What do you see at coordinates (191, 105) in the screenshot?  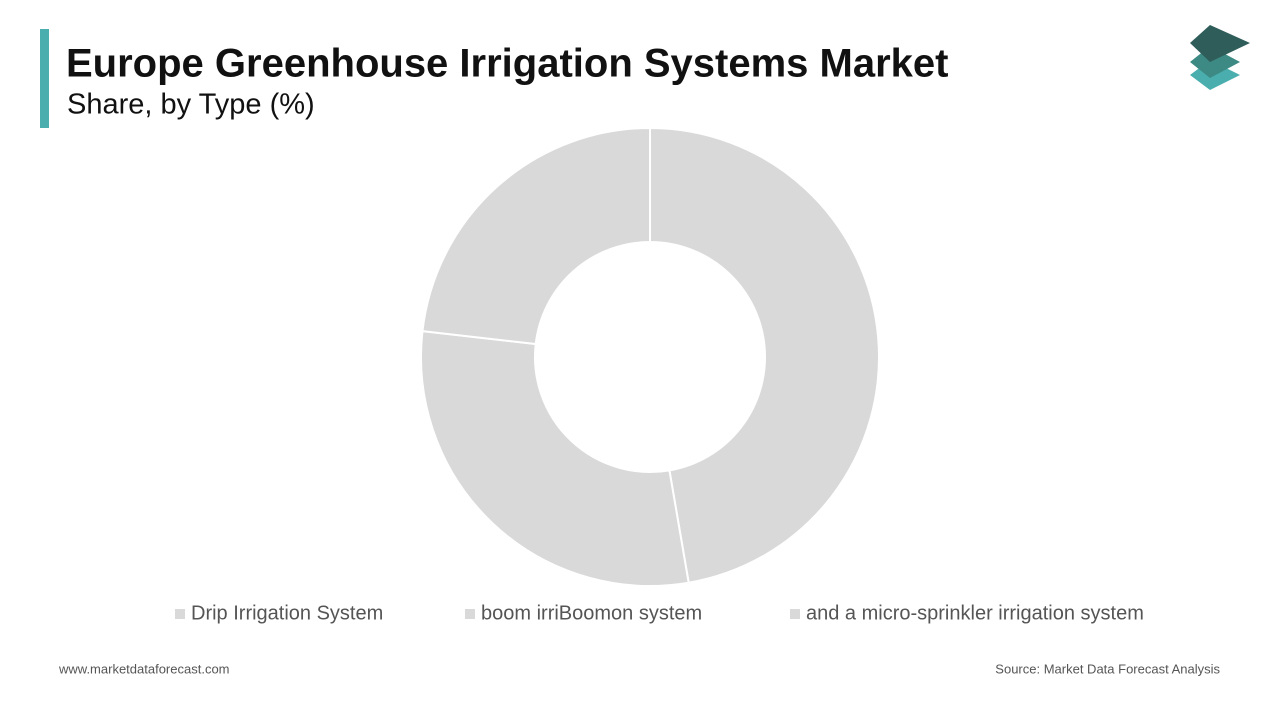 I see `chart-subtitle: Share, by Type (%)` at bounding box center [191, 105].